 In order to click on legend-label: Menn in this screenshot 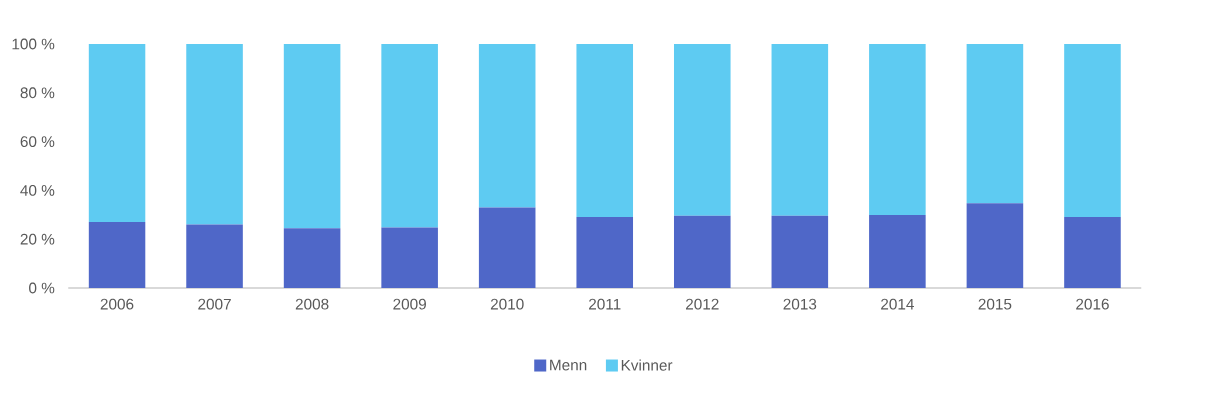, I will do `click(568, 365)`.